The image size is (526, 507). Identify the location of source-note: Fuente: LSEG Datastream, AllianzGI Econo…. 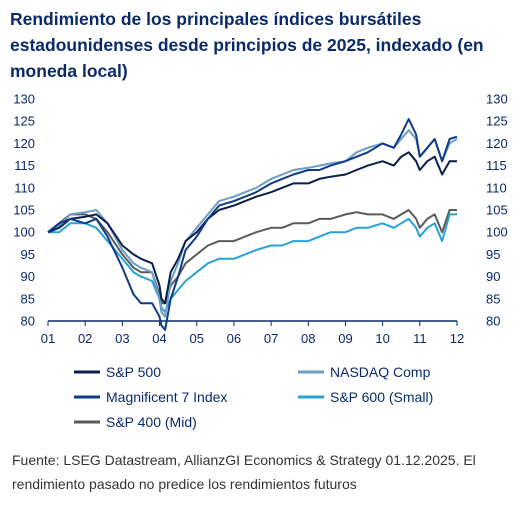
(244, 472).